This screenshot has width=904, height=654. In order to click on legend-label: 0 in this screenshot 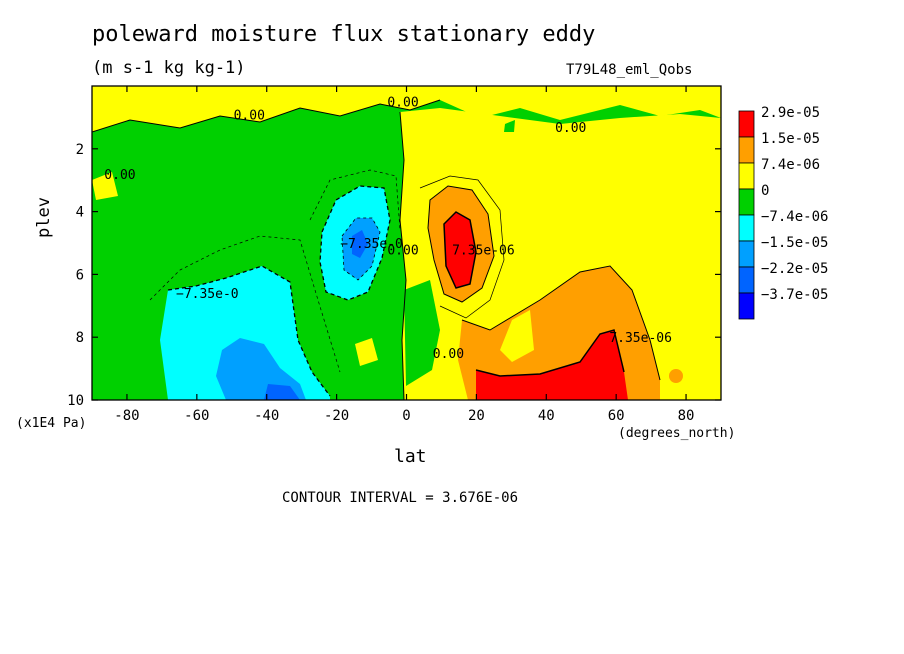, I will do `click(765, 191)`.